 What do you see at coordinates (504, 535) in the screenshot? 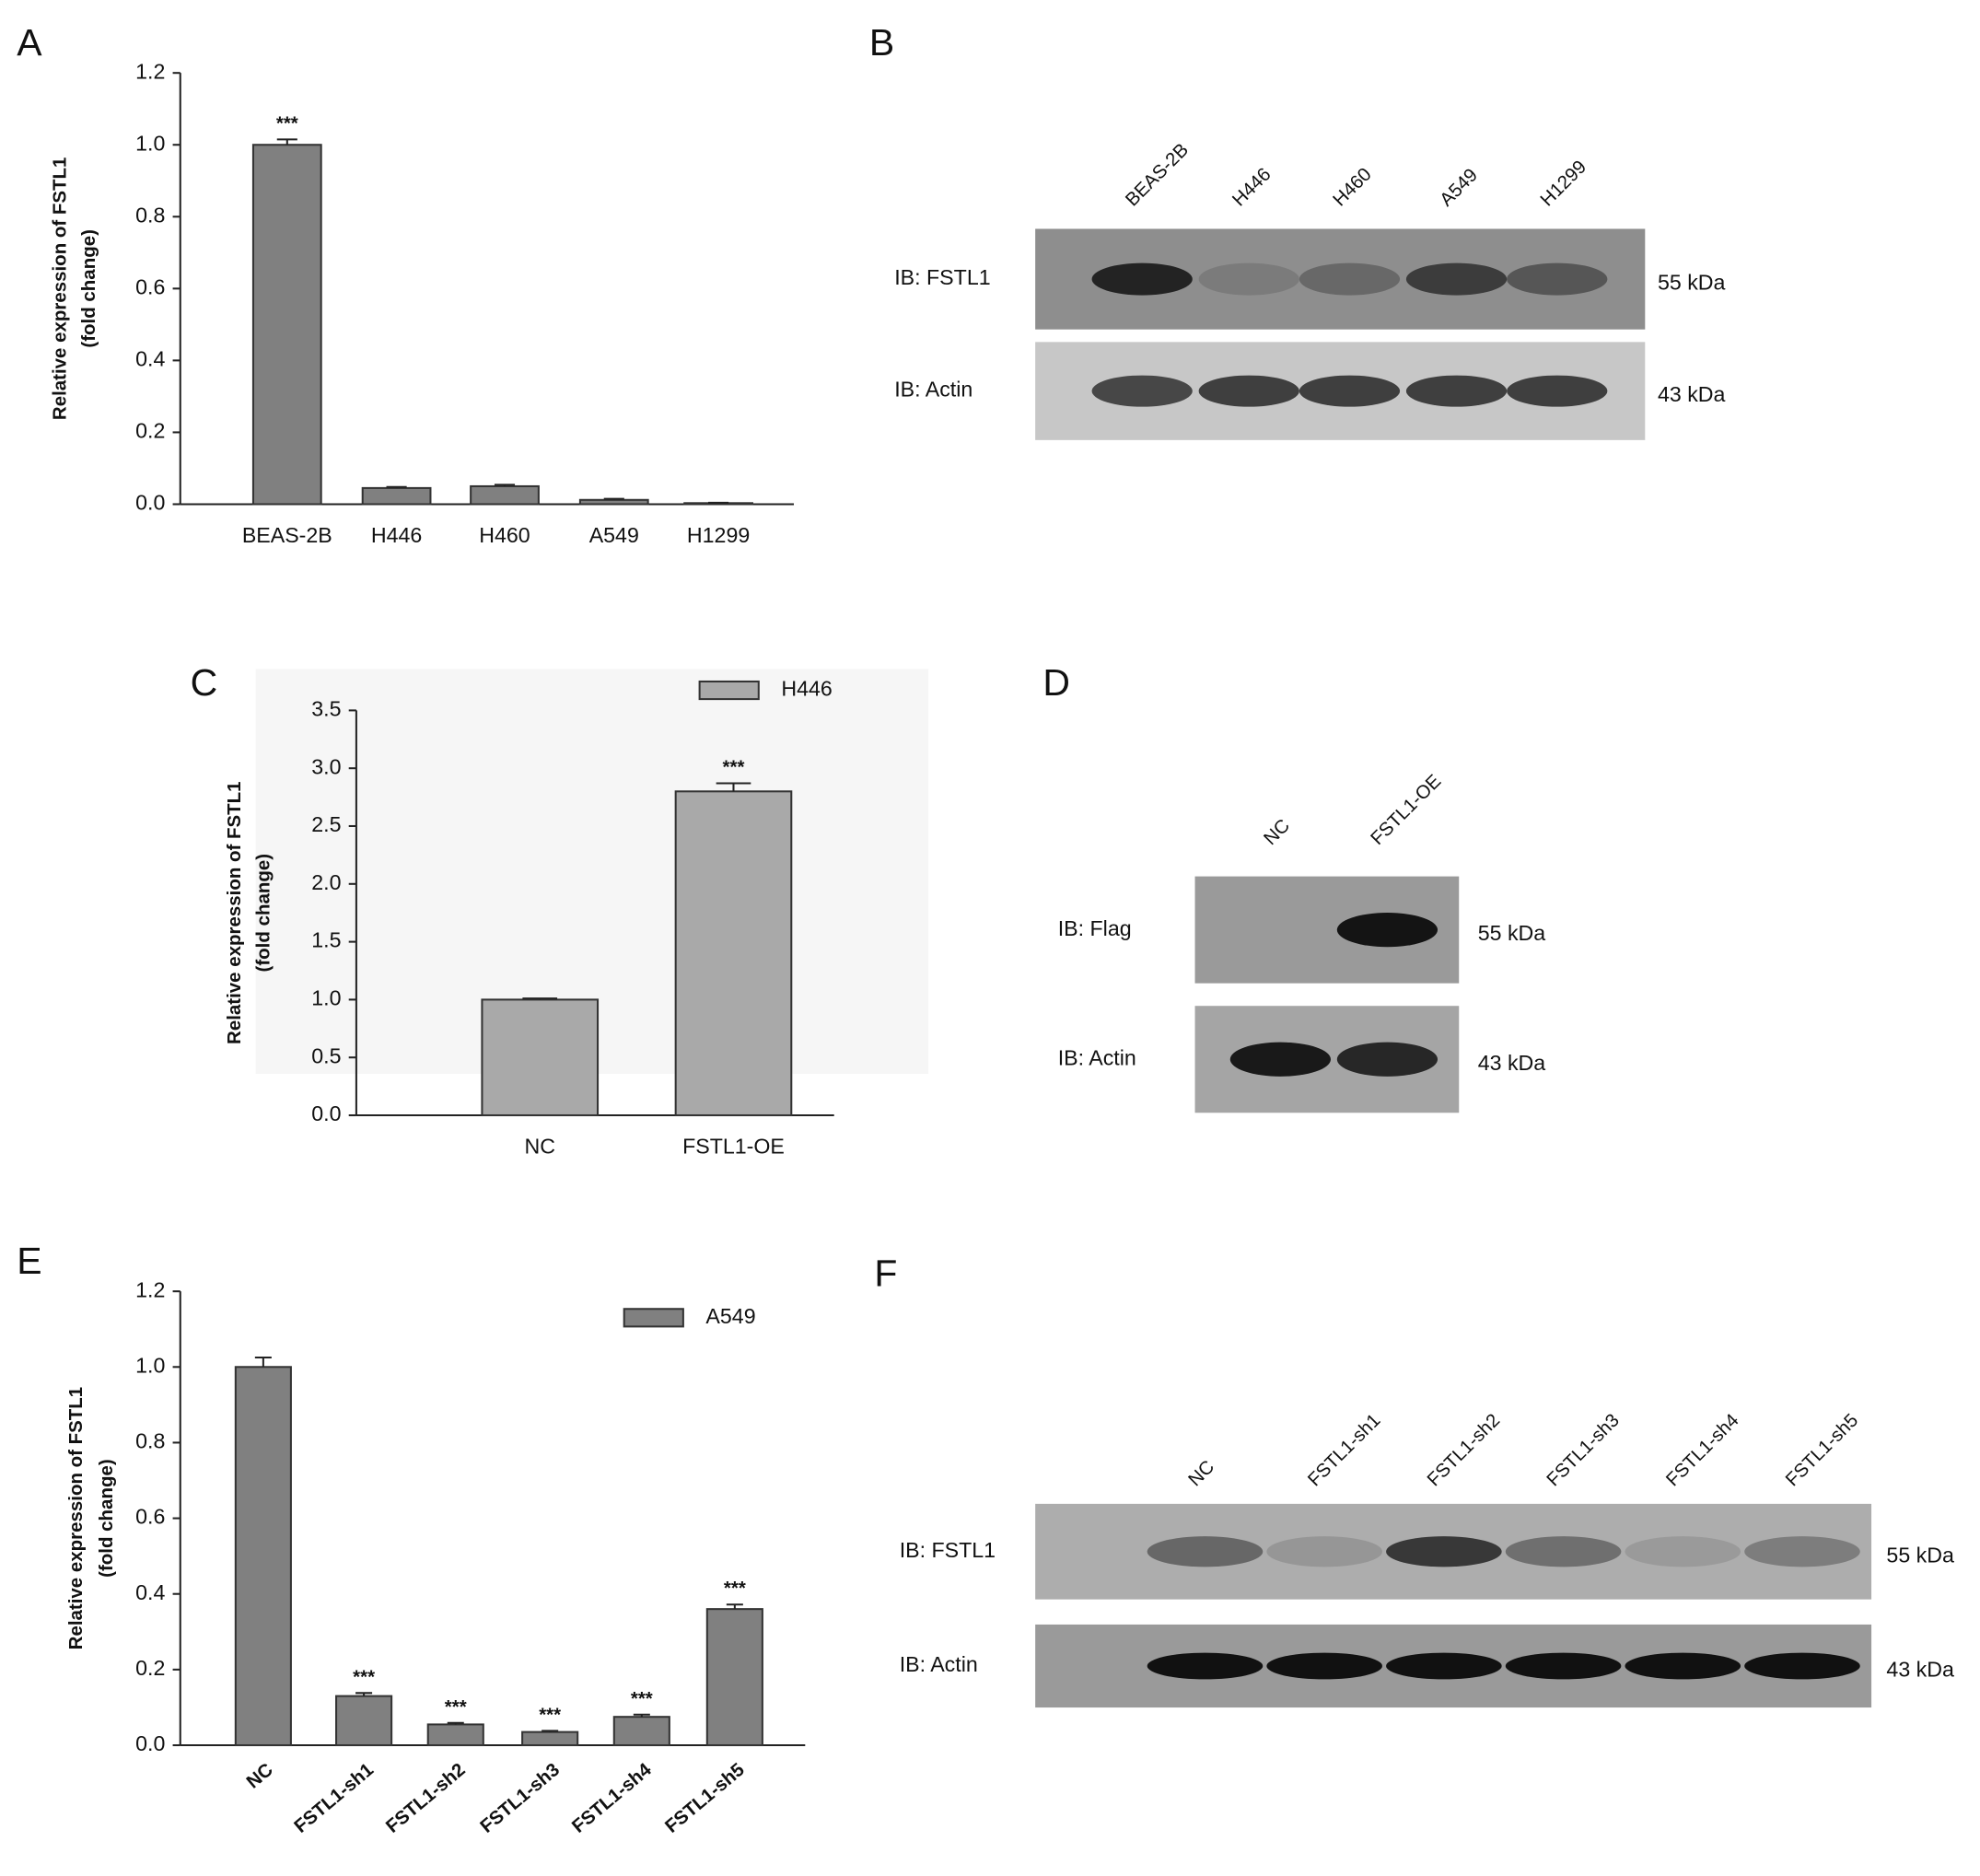
I see `x-tick-label: H460` at bounding box center [504, 535].